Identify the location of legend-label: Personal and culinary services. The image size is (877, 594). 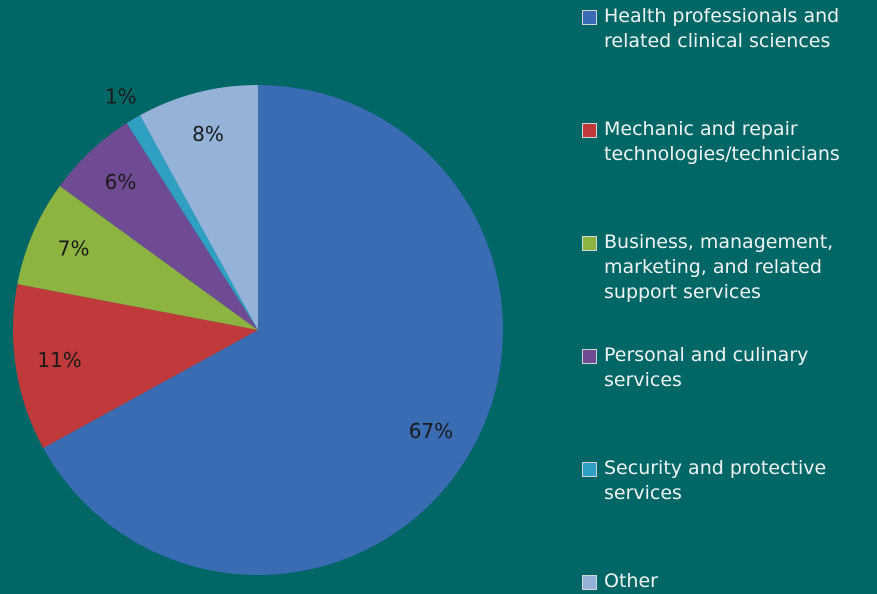
(706, 367).